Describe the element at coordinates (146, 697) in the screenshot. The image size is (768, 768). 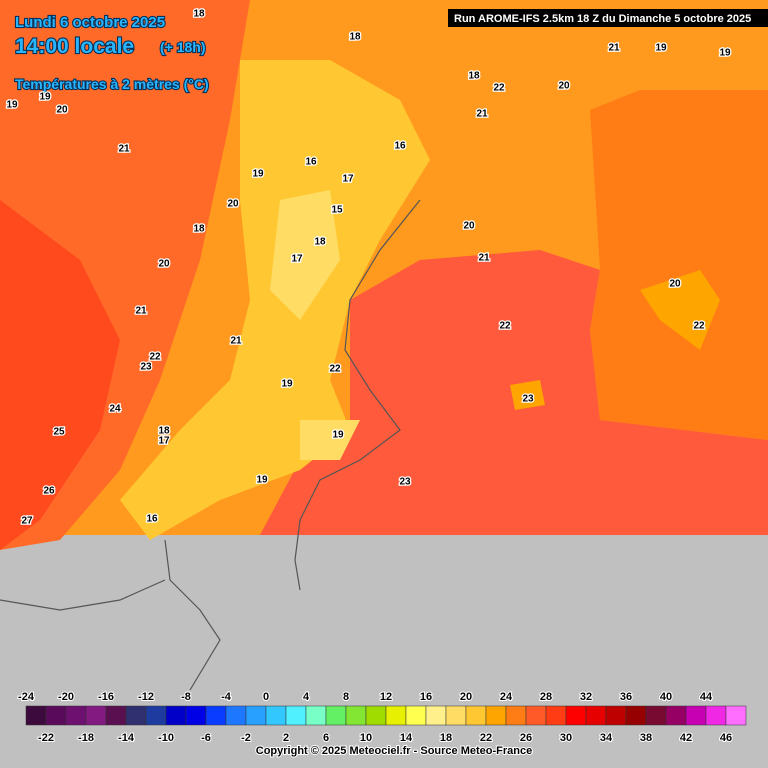
I see `legend-tick-top: -12` at that location.